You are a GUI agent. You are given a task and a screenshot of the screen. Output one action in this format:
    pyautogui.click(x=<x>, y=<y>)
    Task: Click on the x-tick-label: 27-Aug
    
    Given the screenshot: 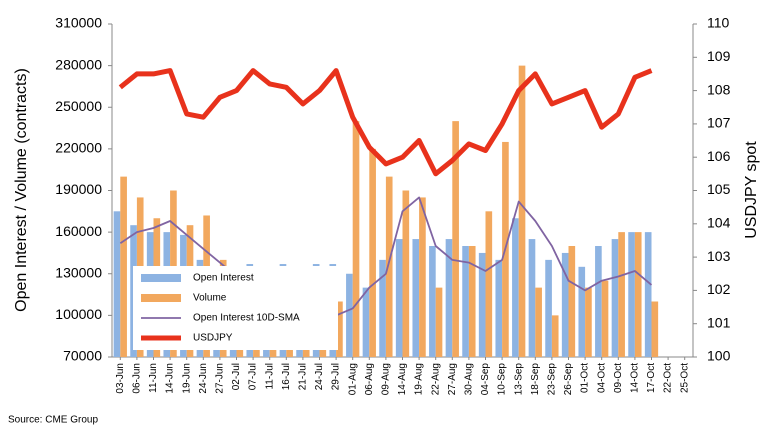 What is the action you would take?
    pyautogui.click(x=452, y=379)
    